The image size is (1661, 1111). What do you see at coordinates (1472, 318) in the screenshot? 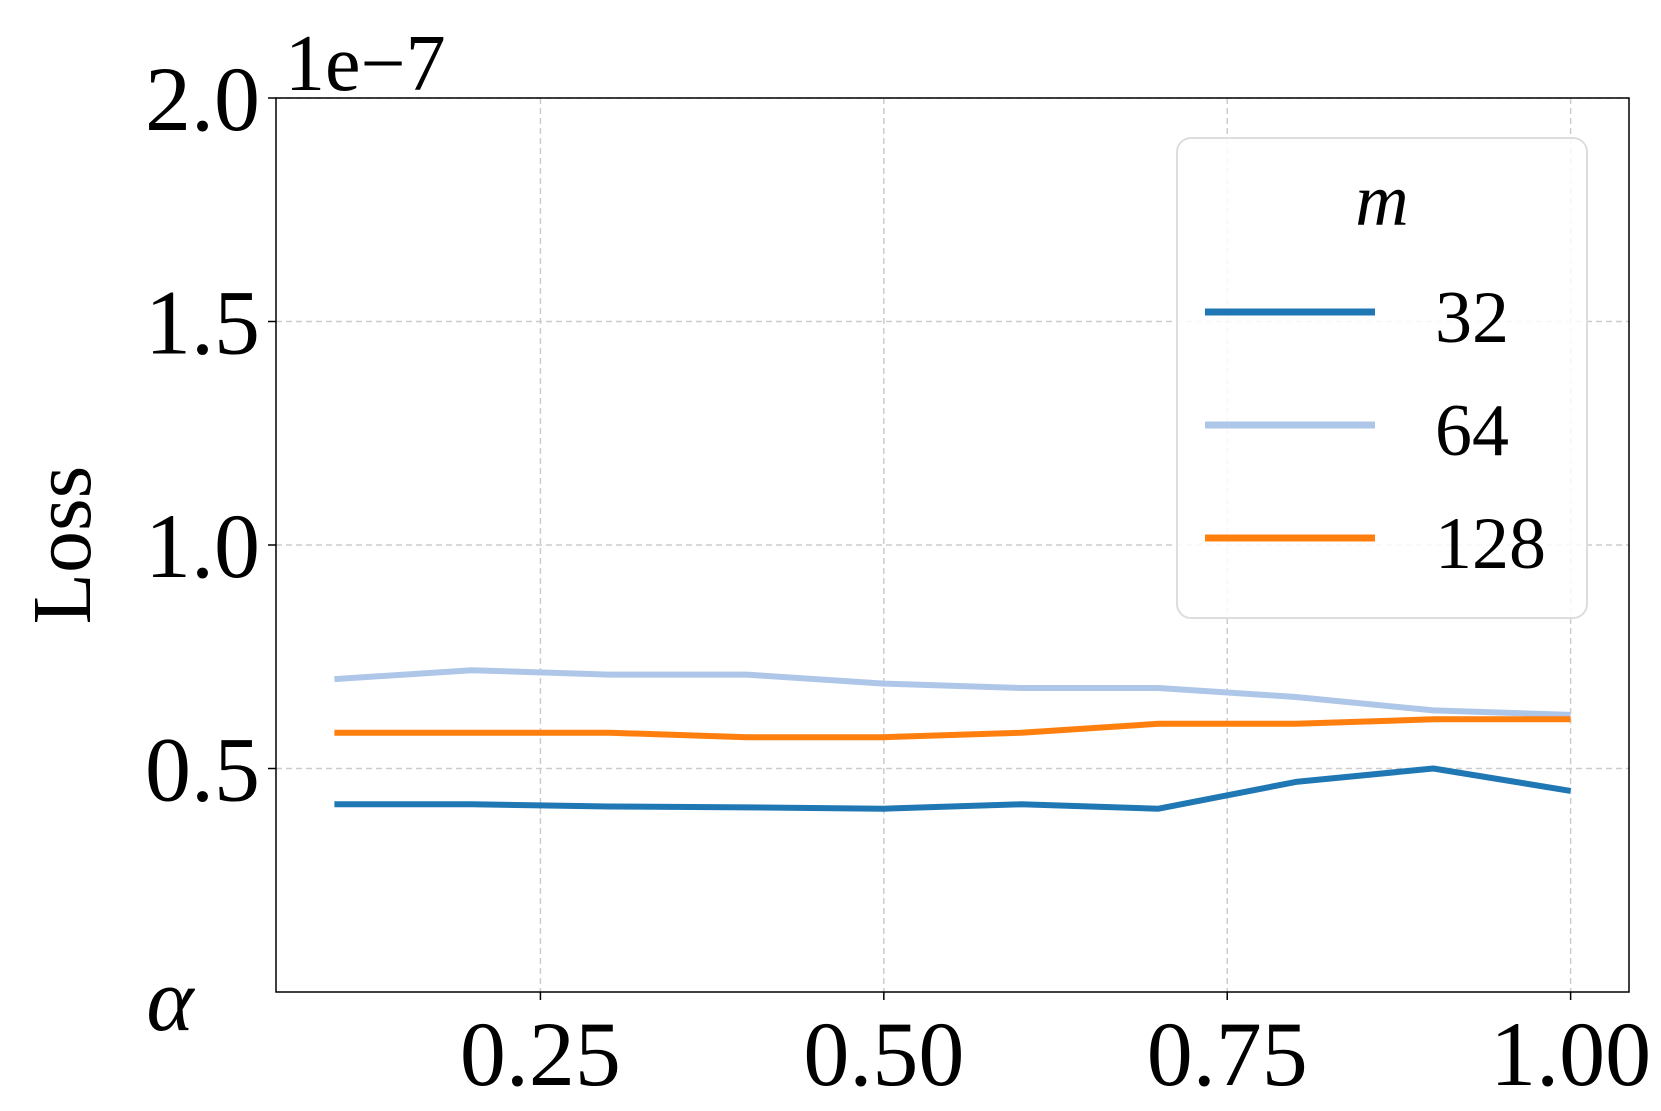
I see `legend-label-32: 32` at bounding box center [1472, 318].